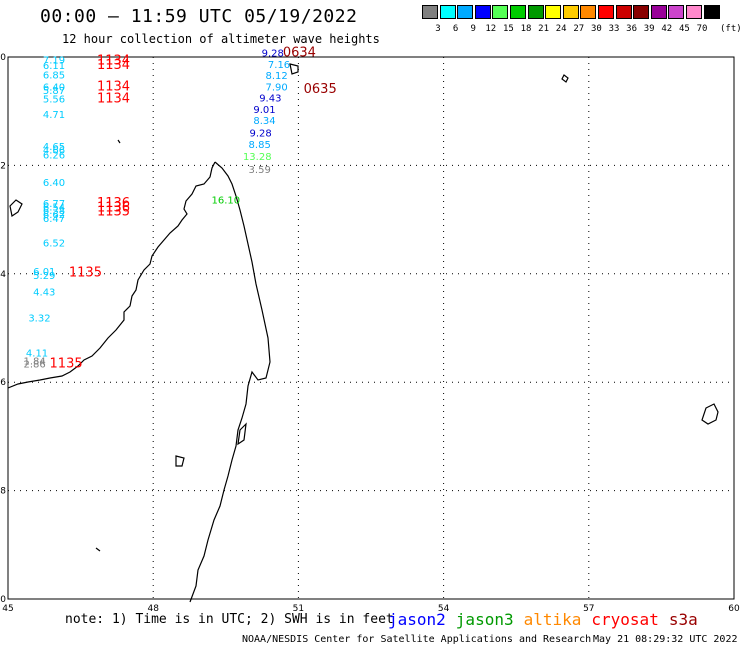 The width and height of the screenshot is (740, 650). I want to click on satellite-key: jason2 jason3 altika cryosat s3a, so click(548, 619).